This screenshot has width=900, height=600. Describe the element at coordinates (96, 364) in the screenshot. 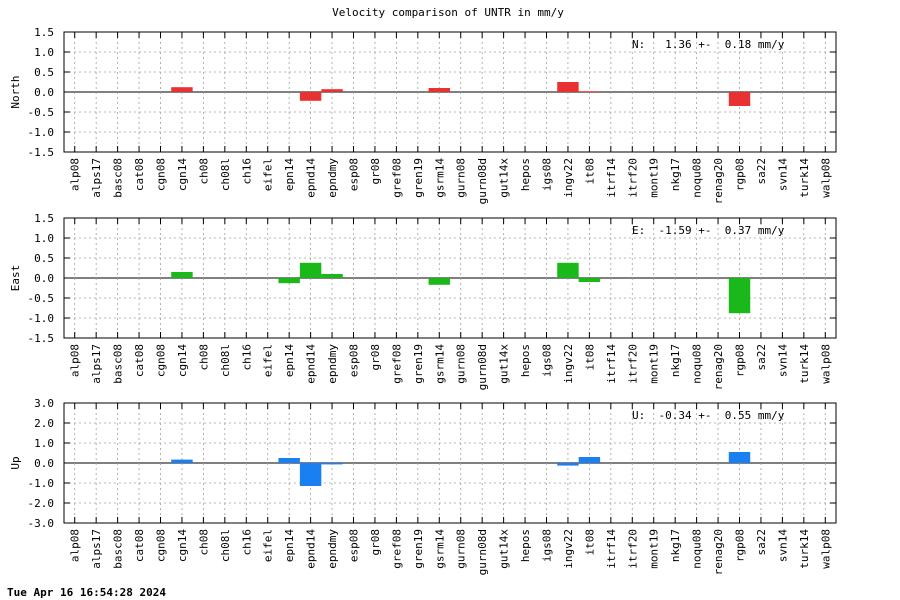

I see `x-tick-label: alps17` at that location.